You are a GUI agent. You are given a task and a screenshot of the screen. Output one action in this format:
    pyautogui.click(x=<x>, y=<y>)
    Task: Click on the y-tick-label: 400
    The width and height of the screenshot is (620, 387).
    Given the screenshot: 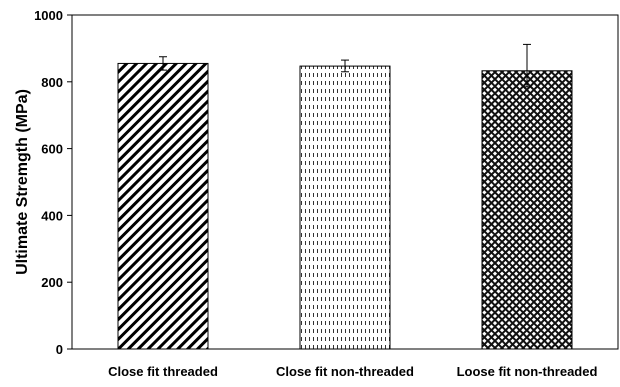 What is the action you would take?
    pyautogui.click(x=52, y=215)
    